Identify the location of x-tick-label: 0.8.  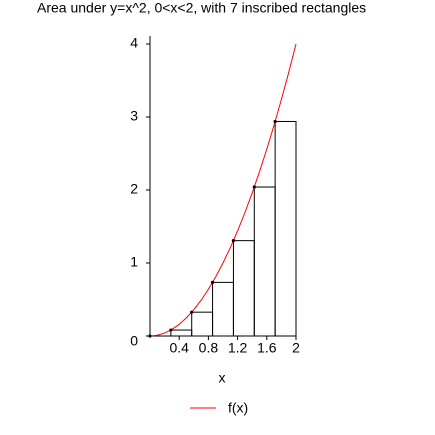
(209, 348).